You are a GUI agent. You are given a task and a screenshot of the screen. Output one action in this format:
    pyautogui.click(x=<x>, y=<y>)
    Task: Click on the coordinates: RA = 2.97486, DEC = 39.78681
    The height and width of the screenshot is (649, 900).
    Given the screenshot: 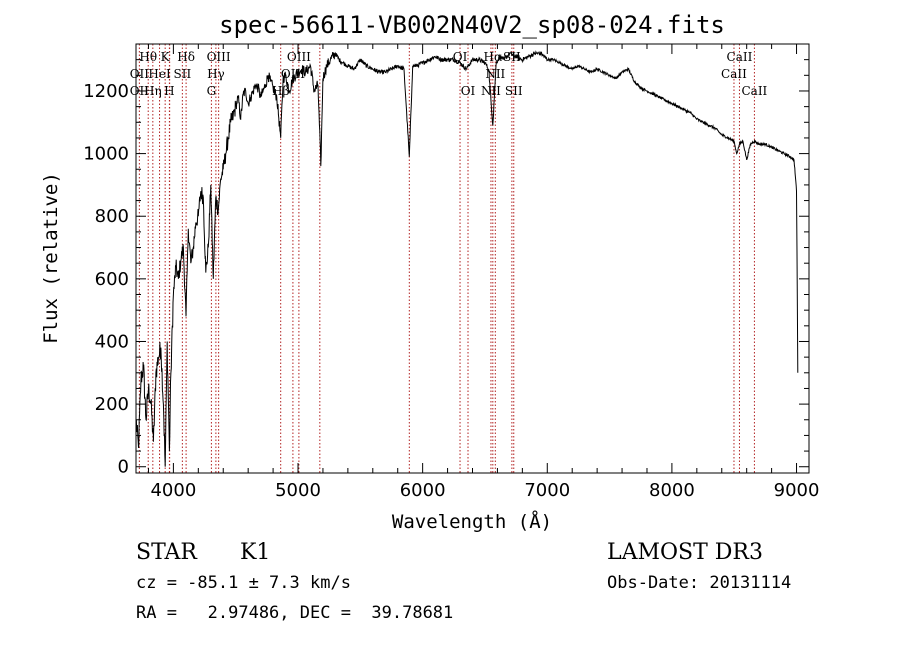 What is the action you would take?
    pyautogui.click(x=295, y=613)
    